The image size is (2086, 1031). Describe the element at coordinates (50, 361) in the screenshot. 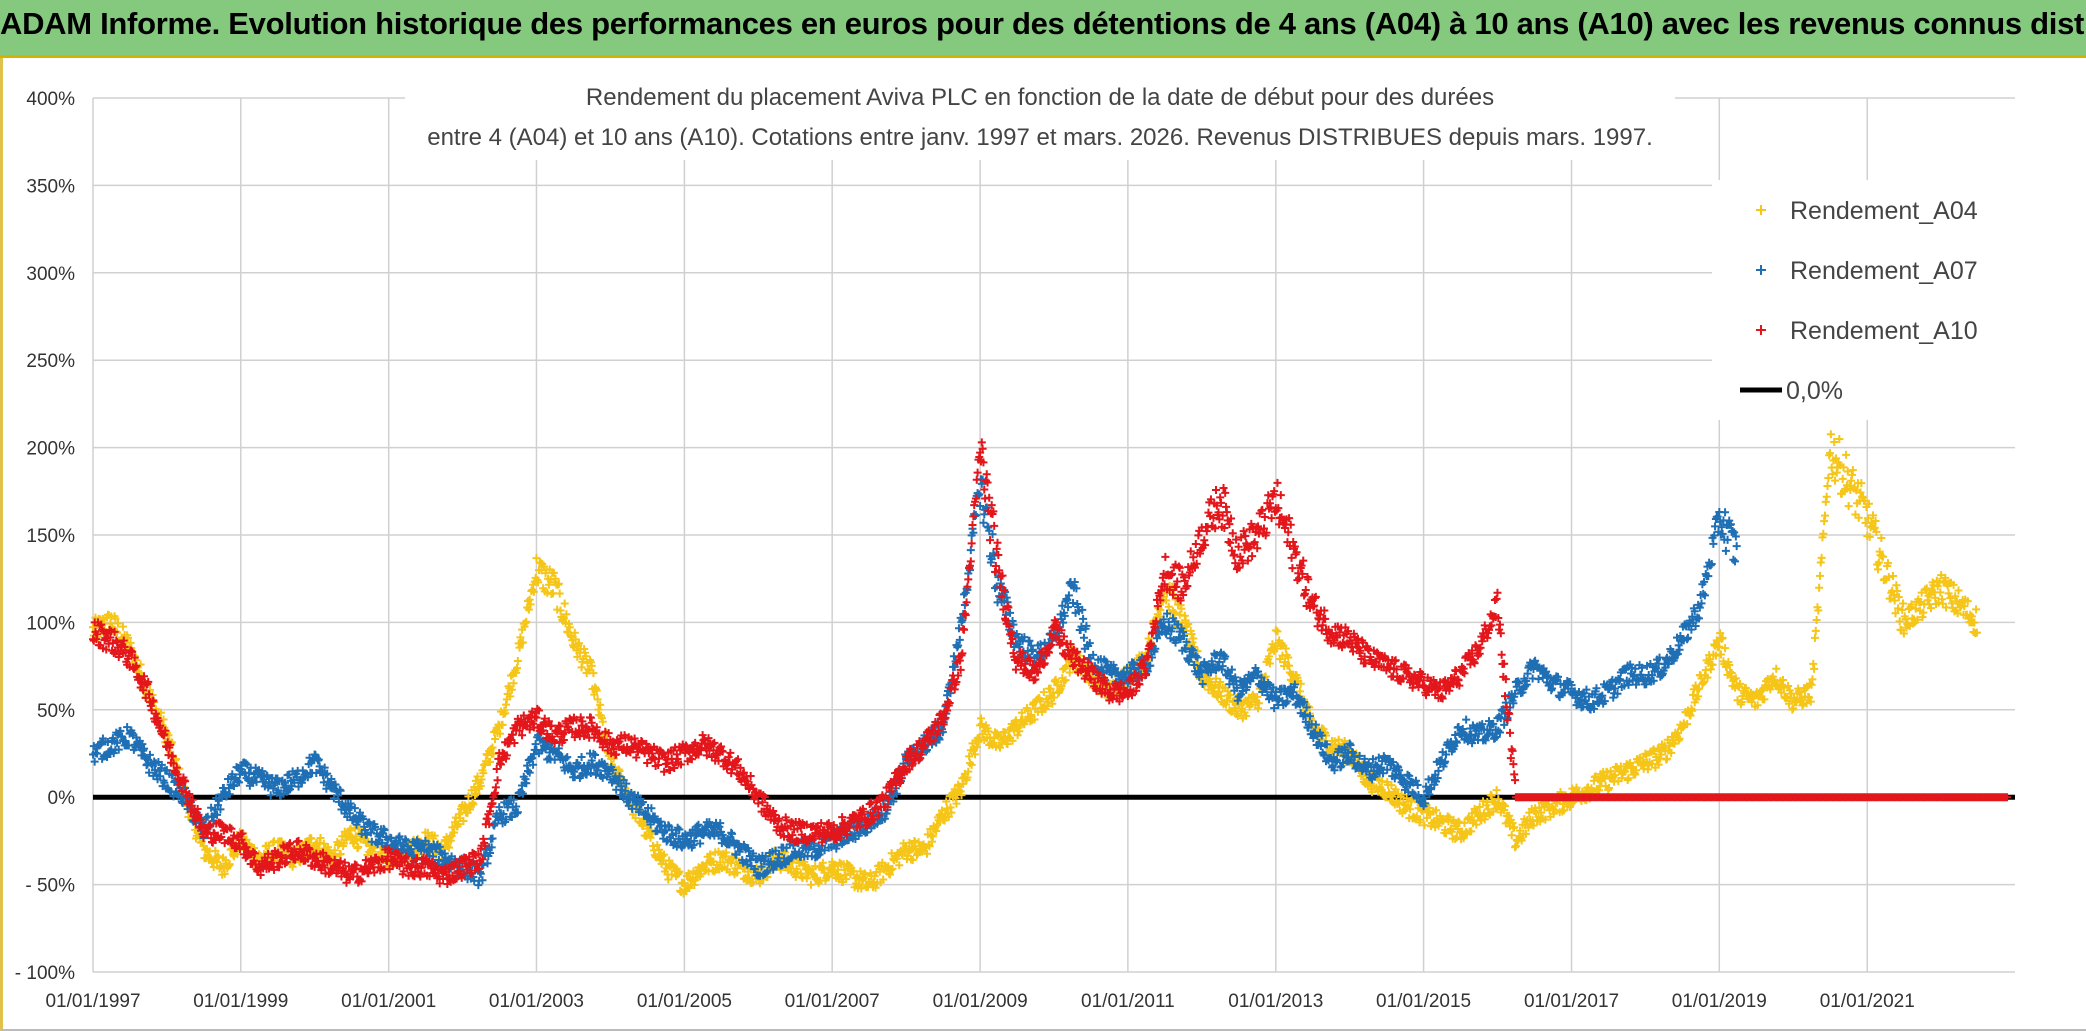

I see `y-tick-label: 250%` at that location.